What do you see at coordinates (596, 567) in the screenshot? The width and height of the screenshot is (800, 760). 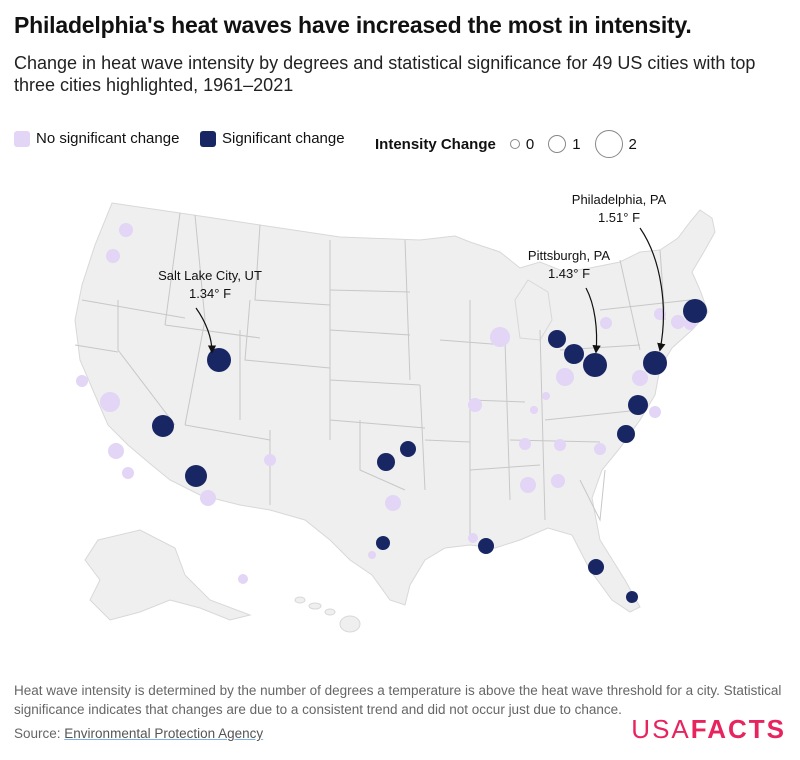 I see `city-bubble-tampa` at bounding box center [596, 567].